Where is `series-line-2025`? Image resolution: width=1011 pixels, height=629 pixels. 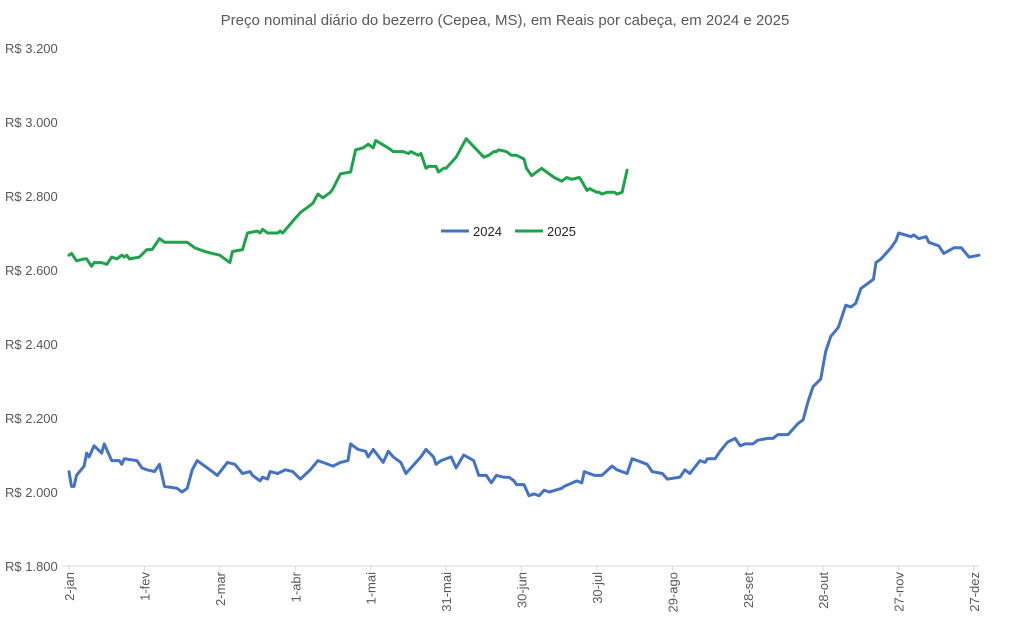 series-line-2025 is located at coordinates (348, 202).